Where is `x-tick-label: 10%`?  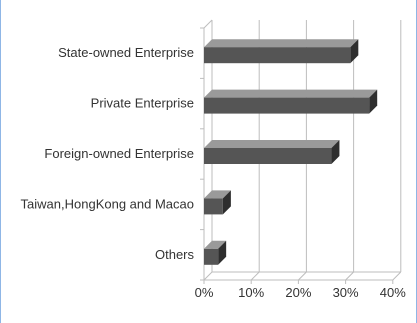
x-tick-label: 10% is located at coordinates (251, 292).